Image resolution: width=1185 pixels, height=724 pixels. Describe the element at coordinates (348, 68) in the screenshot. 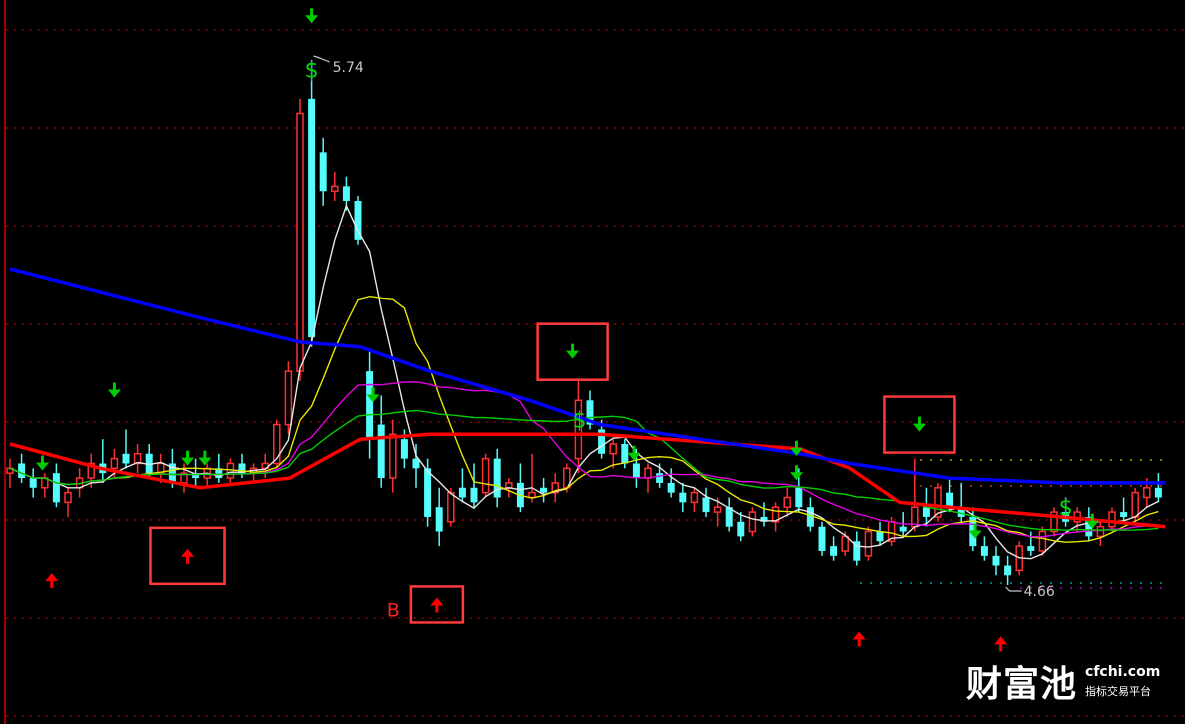

I see `high-price-label: 5.74` at that location.